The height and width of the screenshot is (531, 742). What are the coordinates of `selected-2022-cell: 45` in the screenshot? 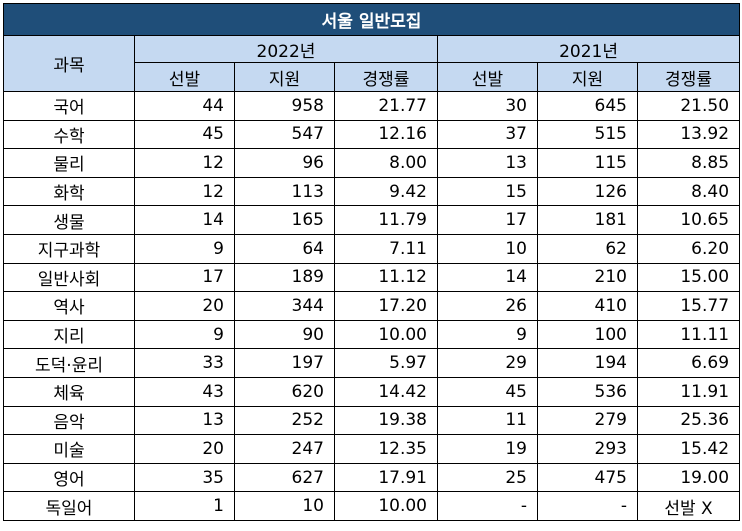 It's located at (184, 134).